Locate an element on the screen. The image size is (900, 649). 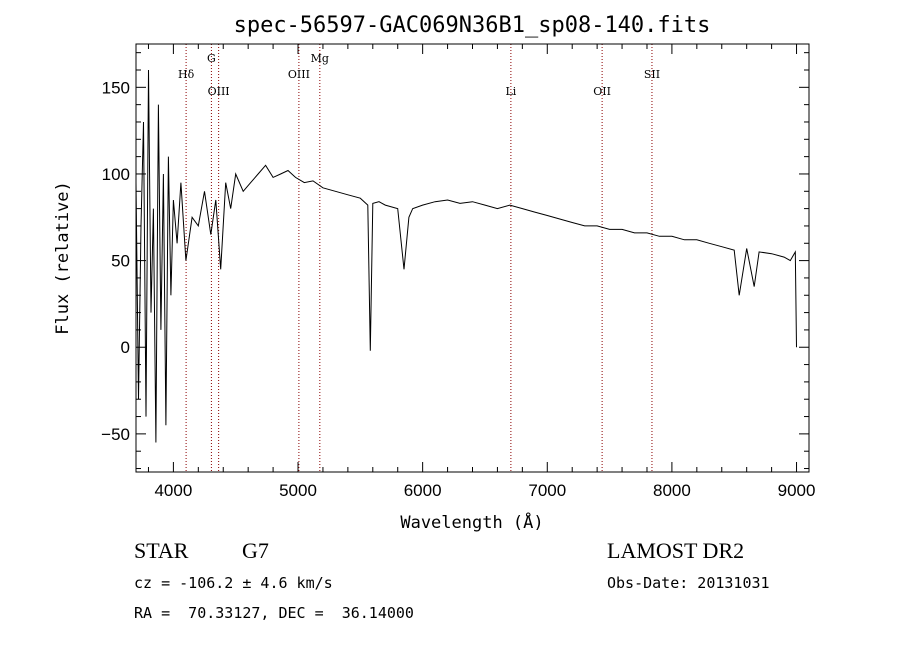
y-tick-label: 50 is located at coordinates (120, 261).